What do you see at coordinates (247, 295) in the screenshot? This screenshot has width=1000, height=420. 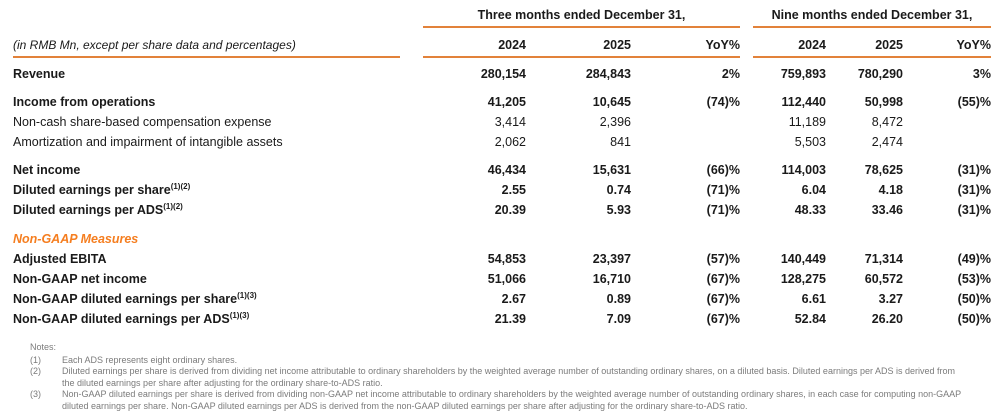 I see `footnote-ref: (1)(3)` at bounding box center [247, 295].